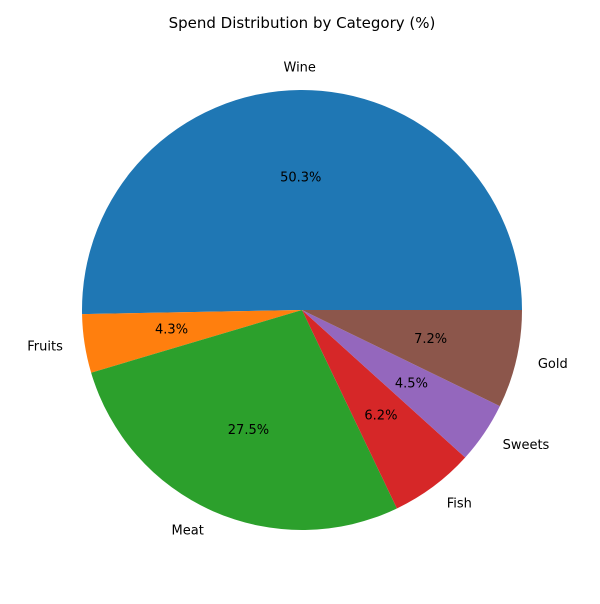 Image resolution: width=600 pixels, height=604 pixels. Describe the element at coordinates (380, 415) in the screenshot. I see `slice-value-fish: 6.2%` at that location.